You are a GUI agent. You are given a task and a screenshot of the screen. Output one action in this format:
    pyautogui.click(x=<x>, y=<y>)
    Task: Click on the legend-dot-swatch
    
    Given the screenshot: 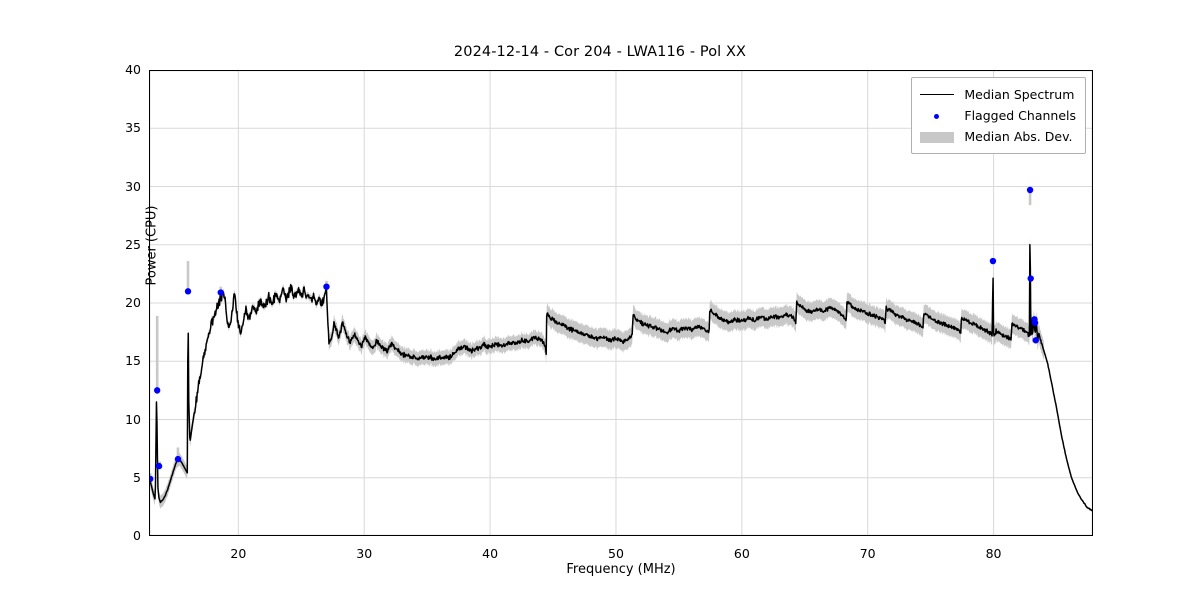 What is the action you would take?
    pyautogui.click(x=937, y=116)
    